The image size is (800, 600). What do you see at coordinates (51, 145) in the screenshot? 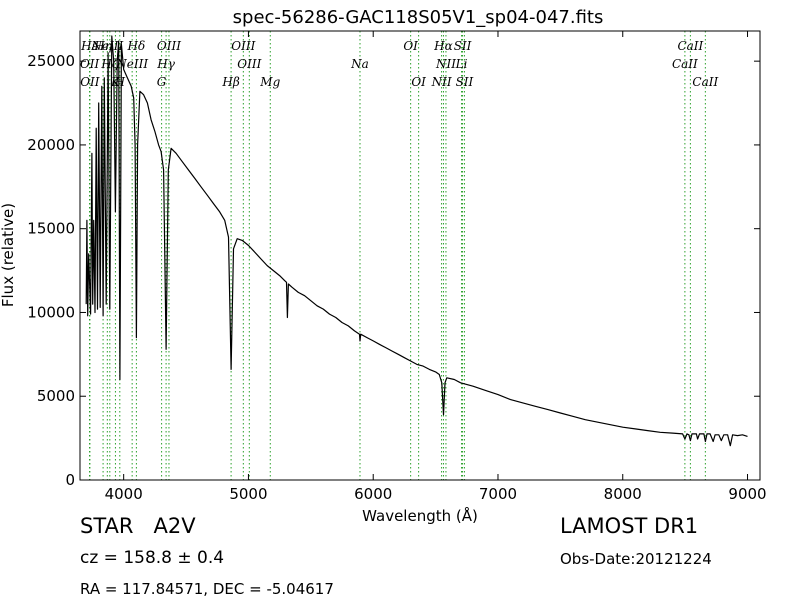
I see `y-tick-label: 20000` at bounding box center [51, 145].